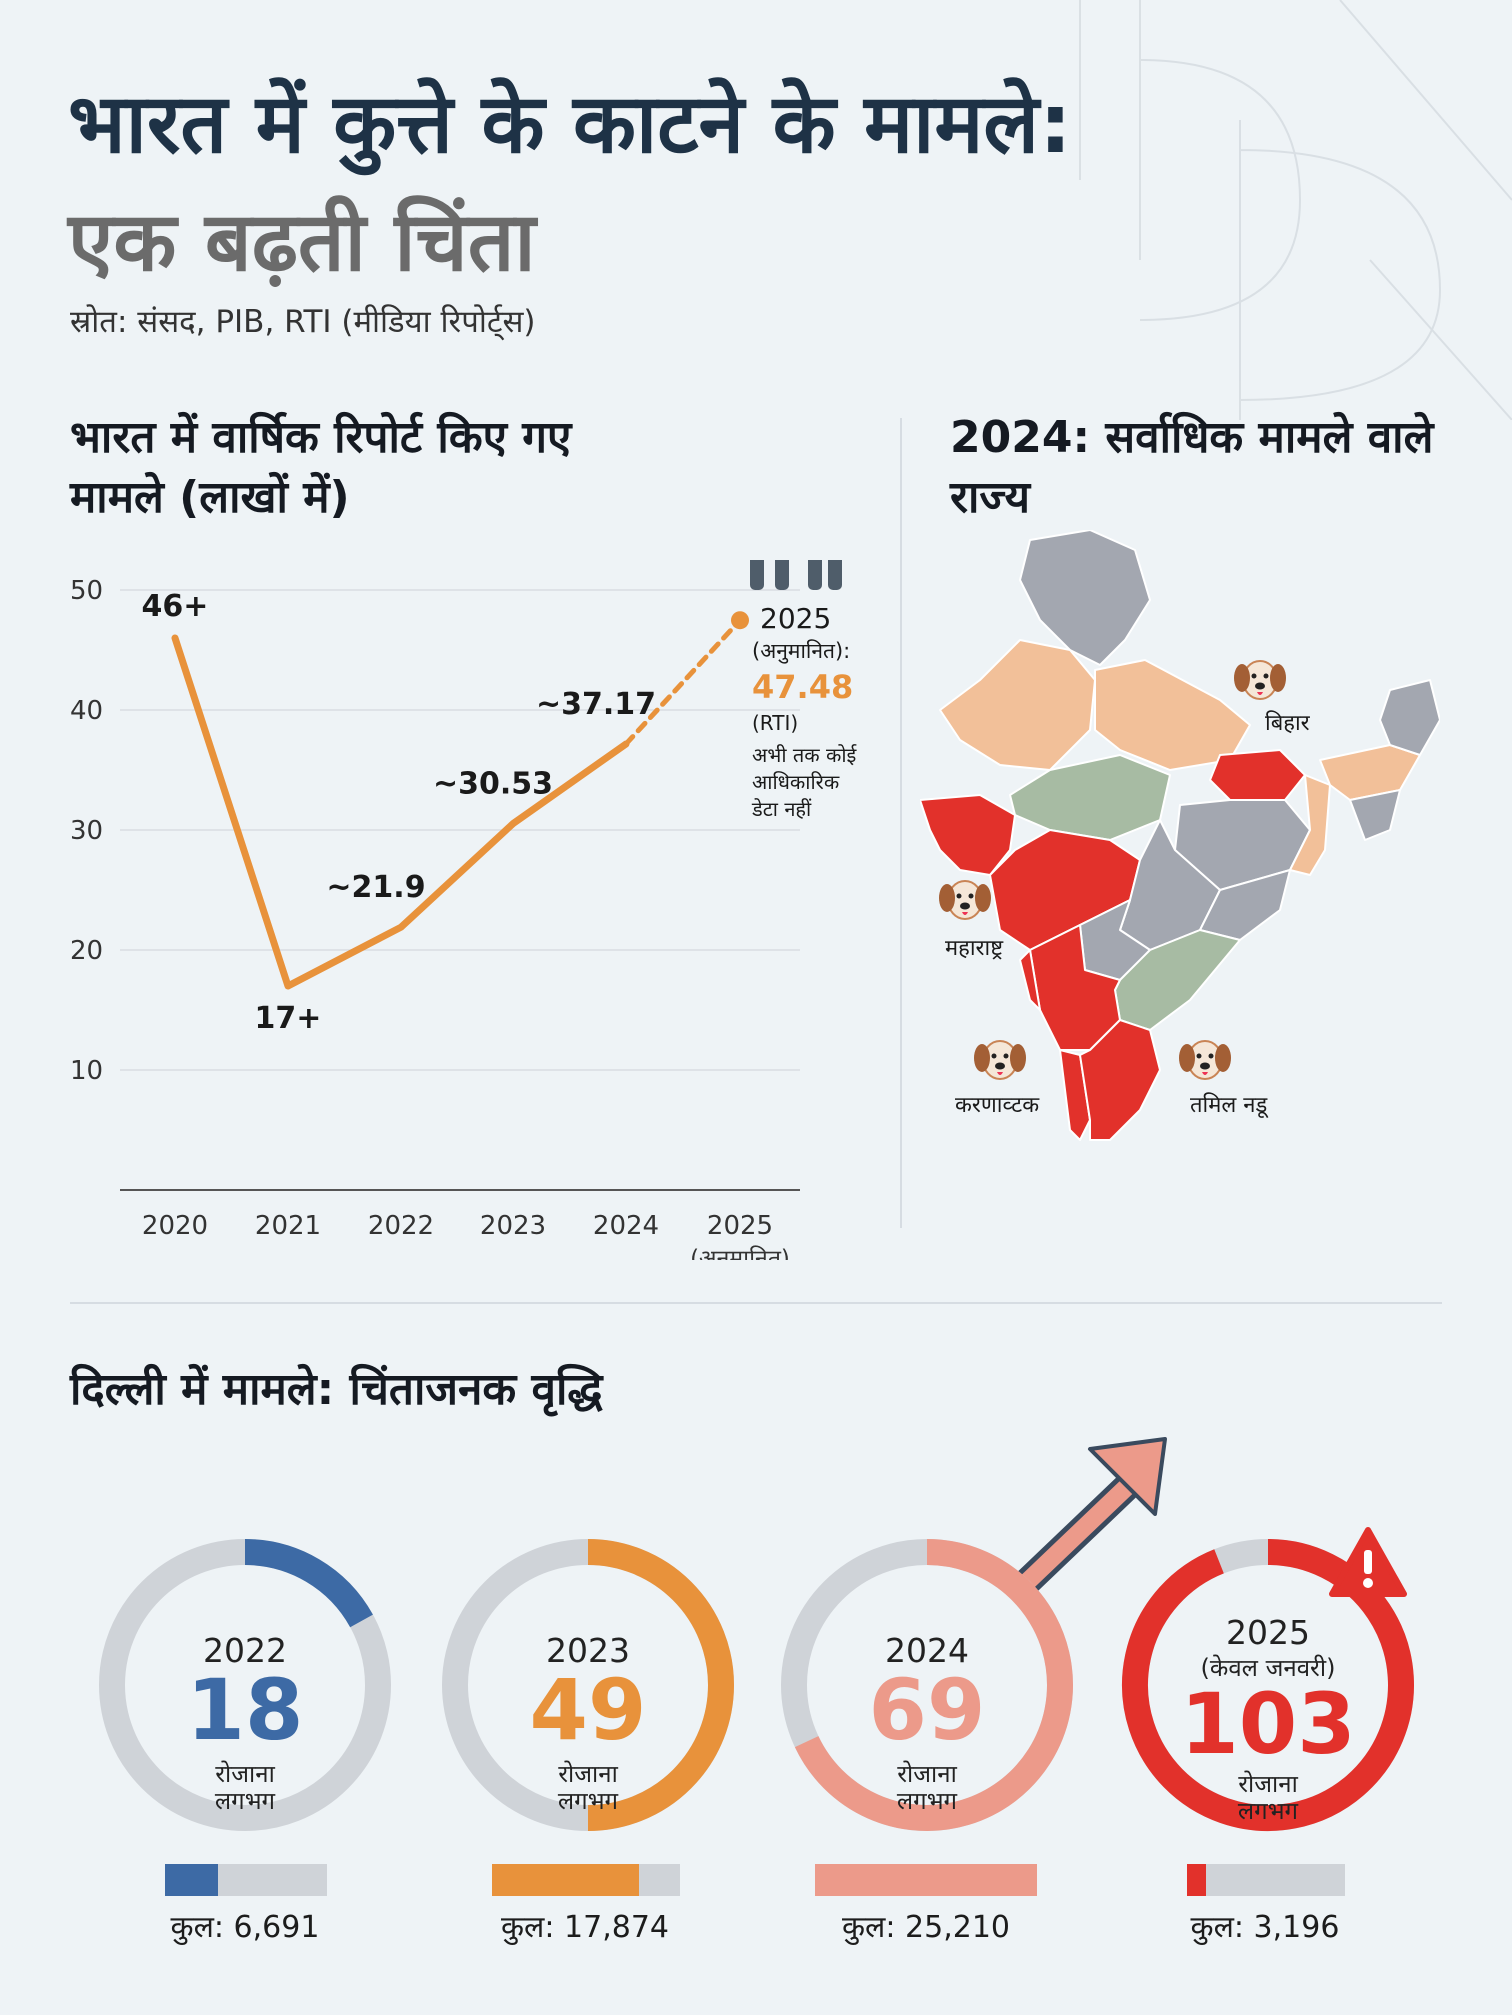  I want to click on donut-value: 18, so click(245, 1710).